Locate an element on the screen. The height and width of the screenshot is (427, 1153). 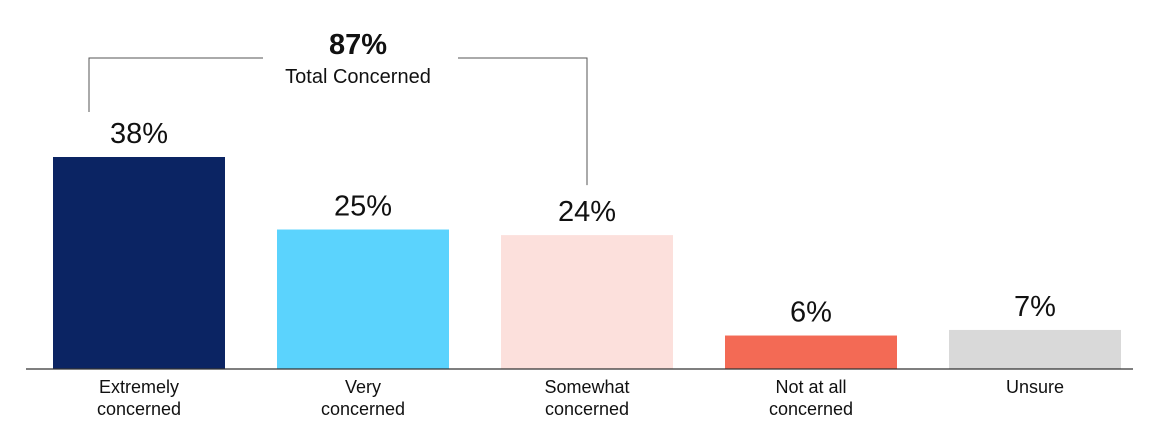
category-label-4: Unsure is located at coordinates (1035, 387).